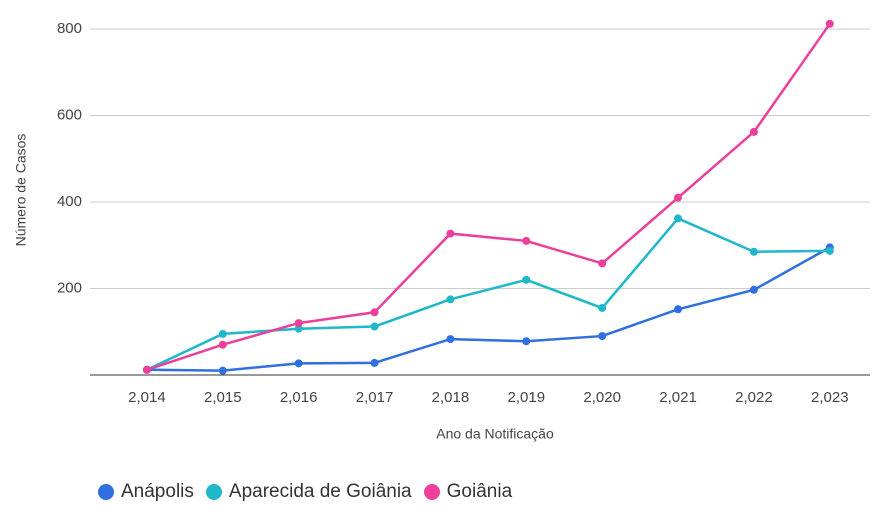  Describe the element at coordinates (527, 397) in the screenshot. I see `x-tick-label: 2,019` at that location.